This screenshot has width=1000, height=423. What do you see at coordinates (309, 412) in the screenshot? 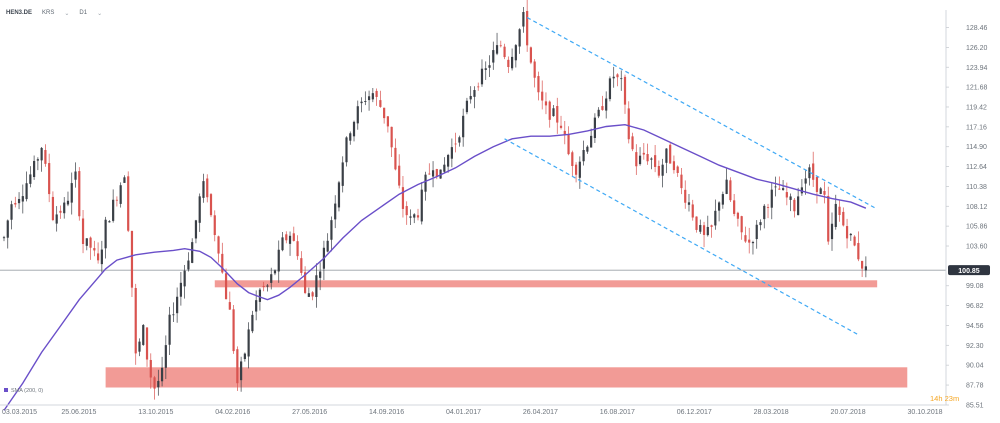
I see `x-tick-label: 27.05.2016` at bounding box center [309, 412].